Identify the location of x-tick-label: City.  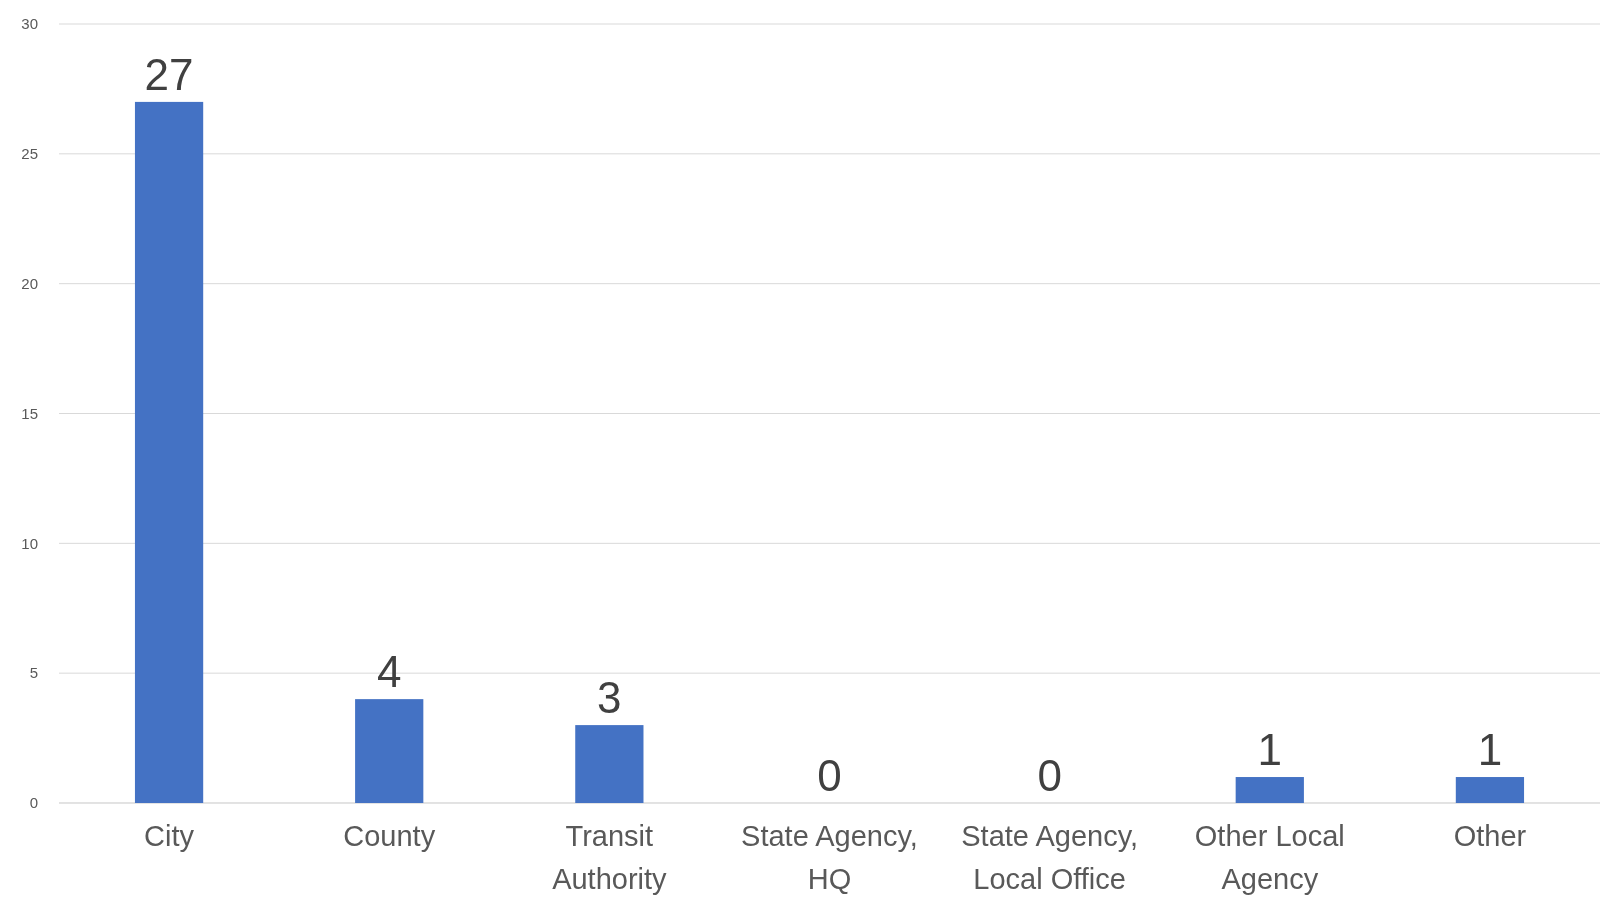
(169, 836).